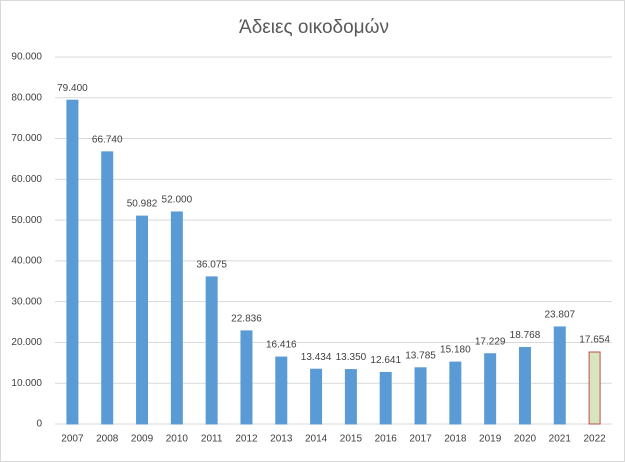 Image resolution: width=625 pixels, height=462 pixels. What do you see at coordinates (72, 439) in the screenshot?
I see `x-tick-label: 2007` at bounding box center [72, 439].